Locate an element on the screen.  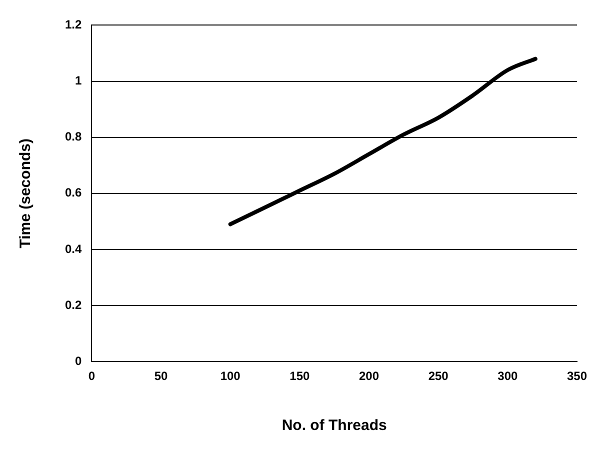
x-tick-label: 250 is located at coordinates (438, 376).